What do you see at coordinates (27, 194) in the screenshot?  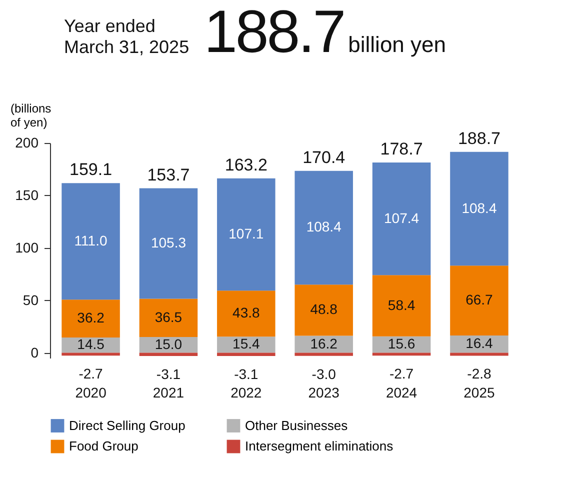 I see `y-tick-label: 150` at bounding box center [27, 194].